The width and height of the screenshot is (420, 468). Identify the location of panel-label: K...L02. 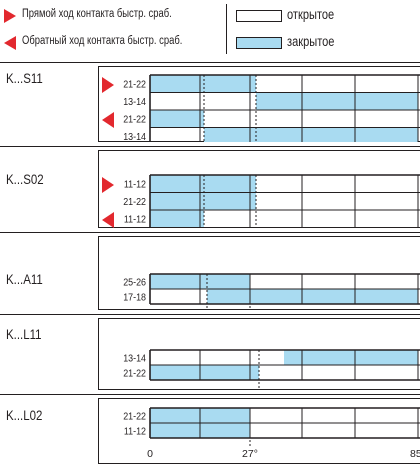
(24, 415).